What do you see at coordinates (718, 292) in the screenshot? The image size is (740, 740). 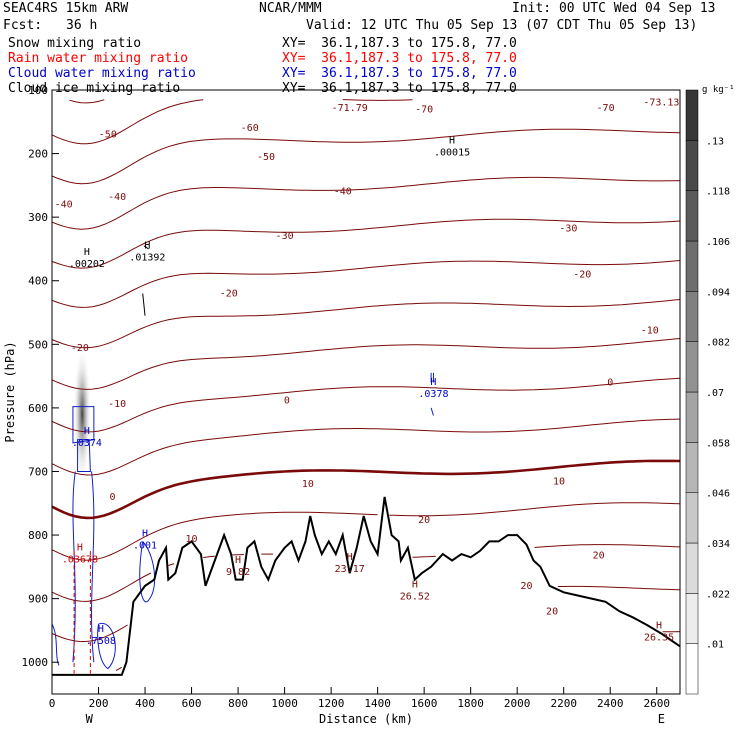 I see `colorbar-label: .094` at bounding box center [718, 292].